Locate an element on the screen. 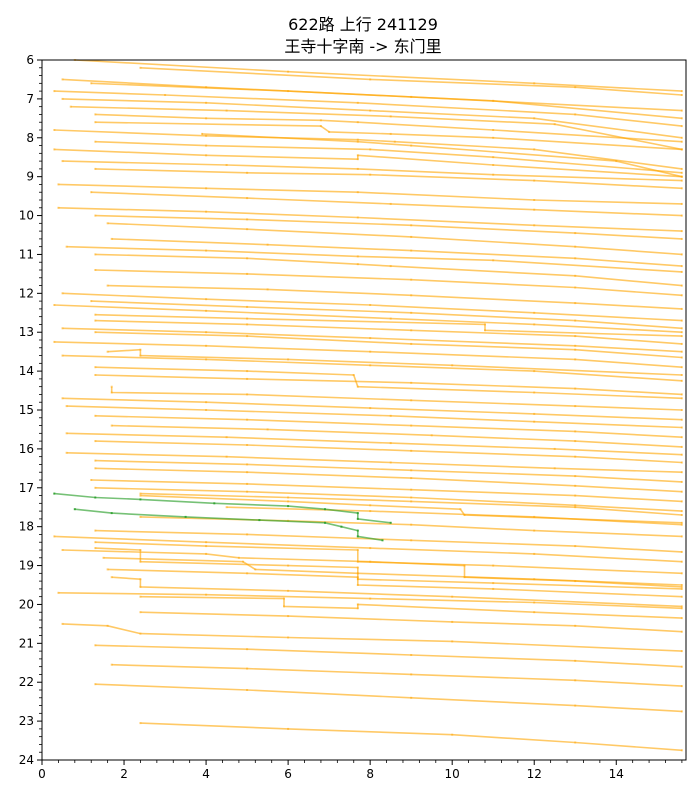 This screenshot has height=800, width=700. x-tick-label: 4 is located at coordinates (206, 774).